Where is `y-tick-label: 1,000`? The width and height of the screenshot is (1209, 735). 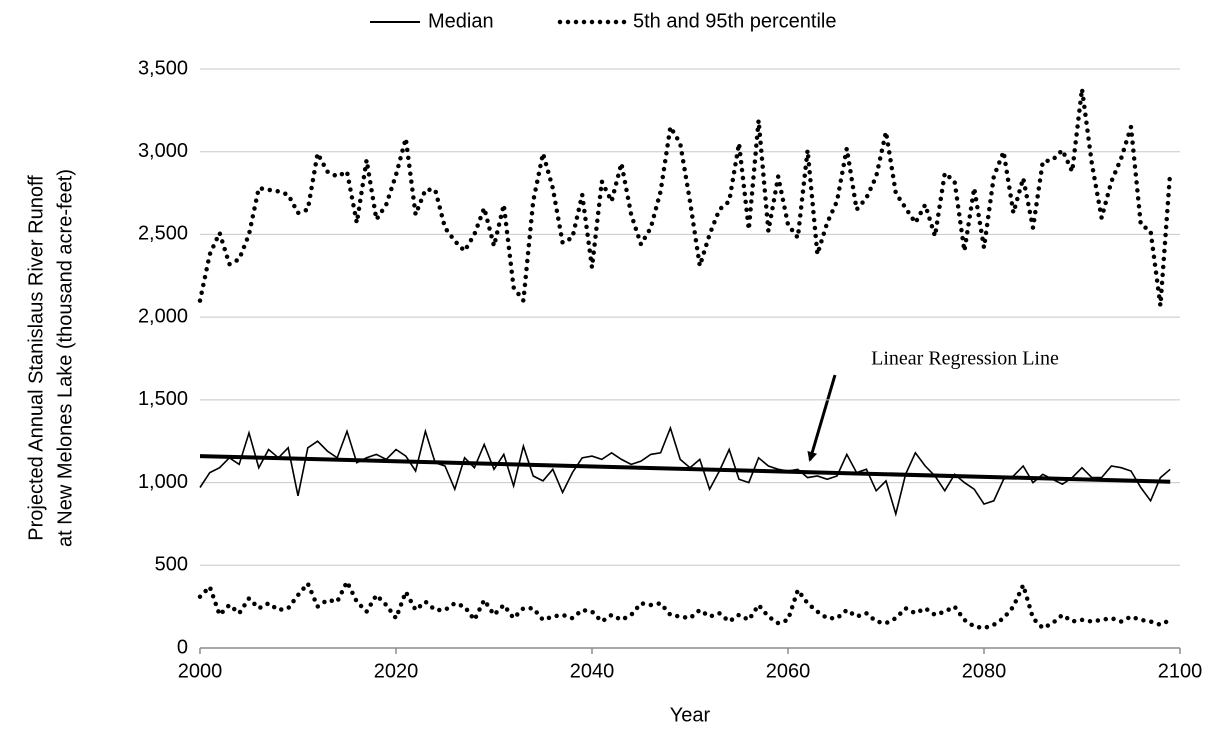
y-tick-label: 1,000 is located at coordinates (163, 482).